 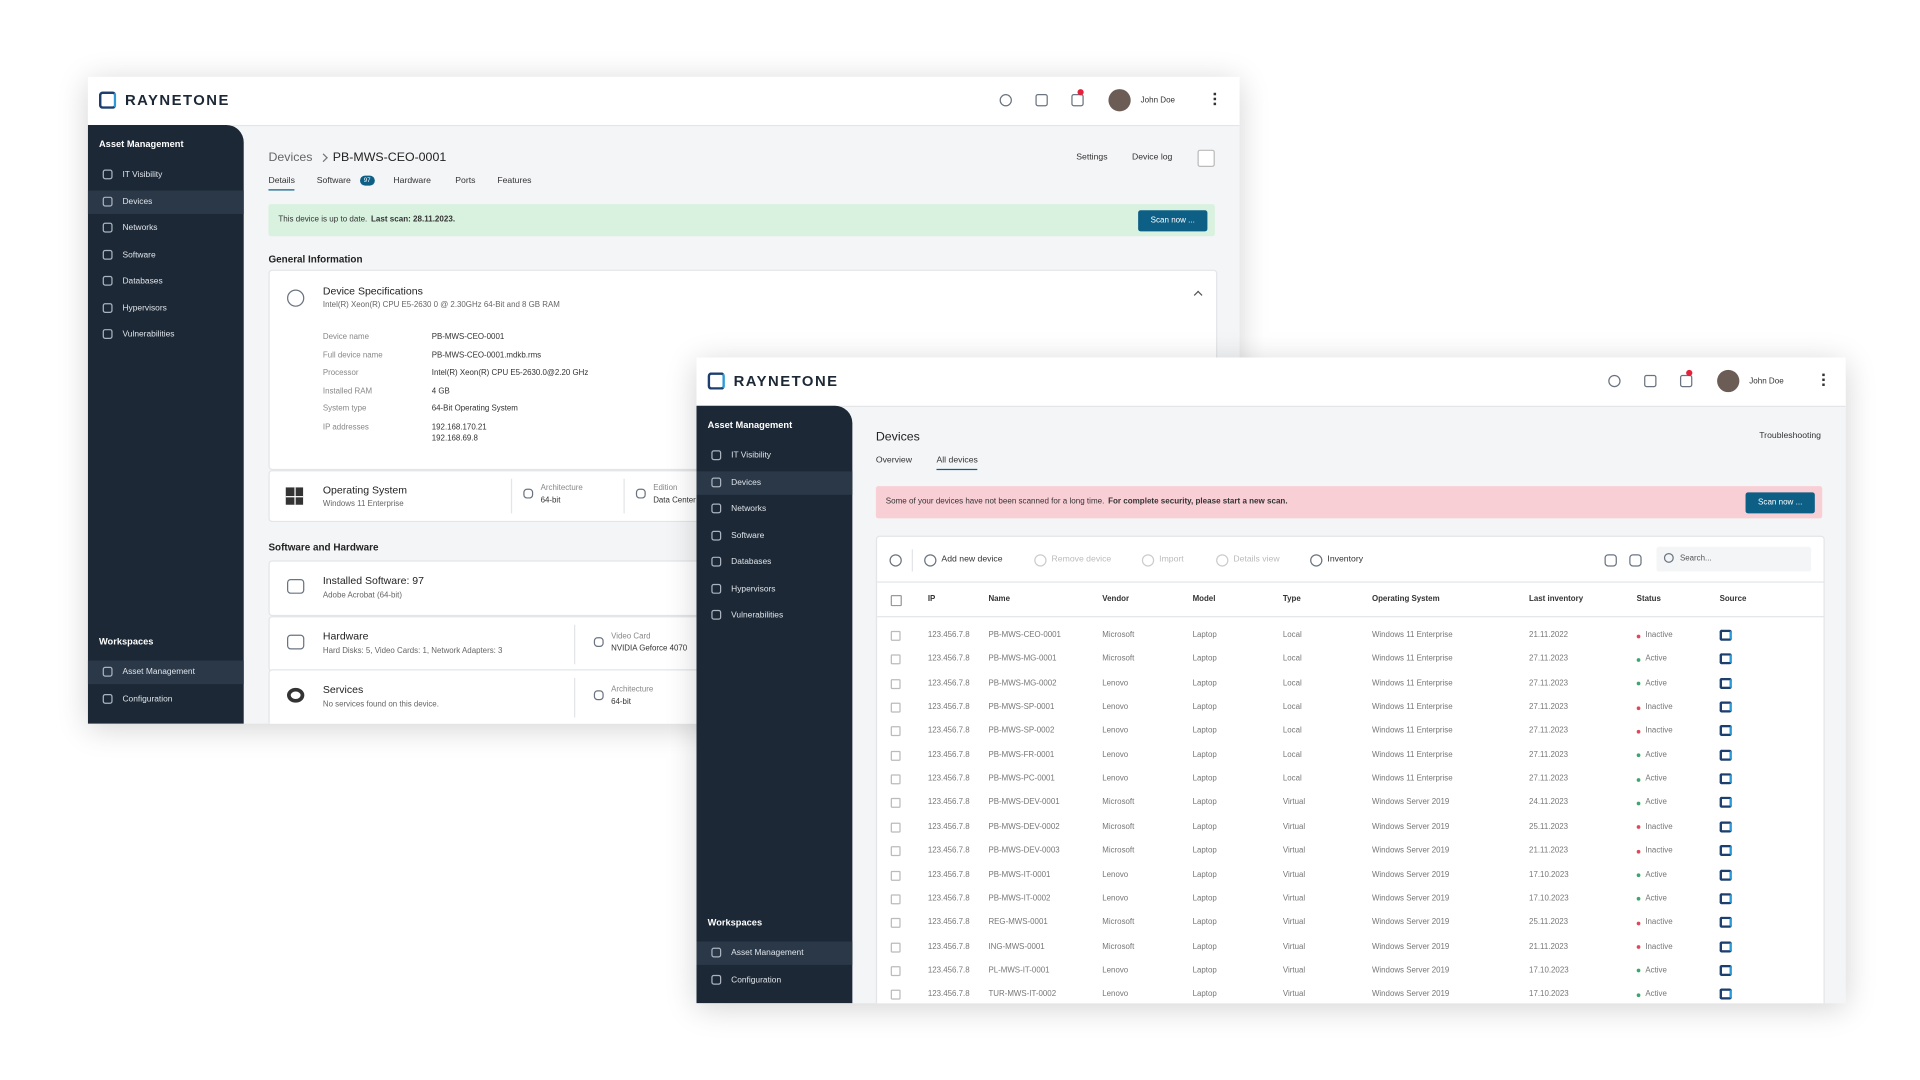 I want to click on cell: Windows 11 Enterprise, so click(x=1412, y=731).